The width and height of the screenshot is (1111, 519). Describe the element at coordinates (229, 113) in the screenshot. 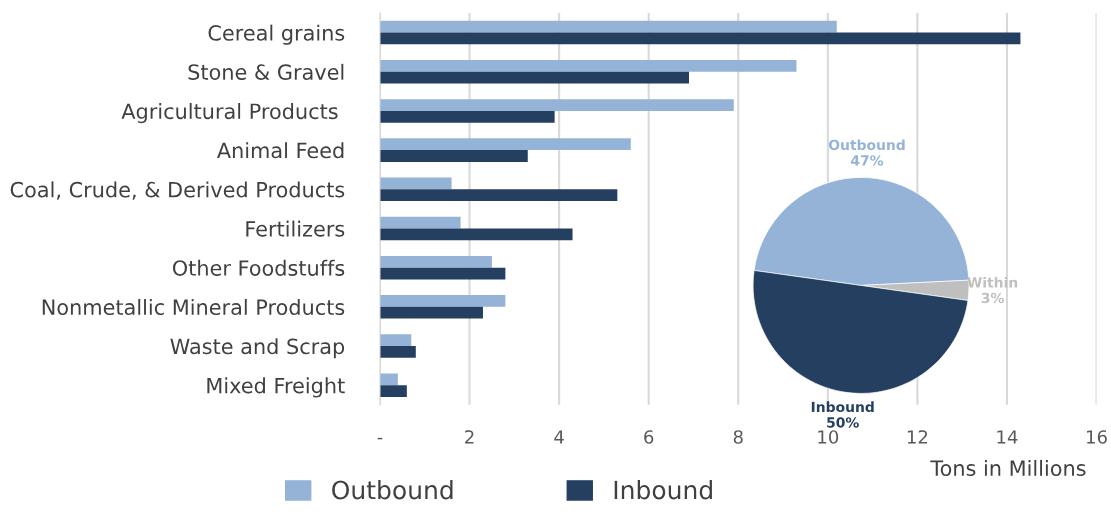

I see `y-tick-label: Agricultural Products` at that location.